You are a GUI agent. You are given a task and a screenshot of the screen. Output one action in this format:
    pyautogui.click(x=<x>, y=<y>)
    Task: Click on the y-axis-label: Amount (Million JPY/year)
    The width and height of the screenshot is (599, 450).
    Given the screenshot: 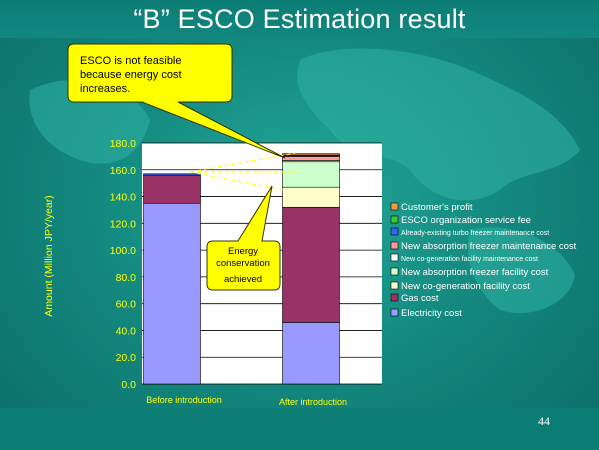 What is the action you would take?
    pyautogui.click(x=49, y=255)
    